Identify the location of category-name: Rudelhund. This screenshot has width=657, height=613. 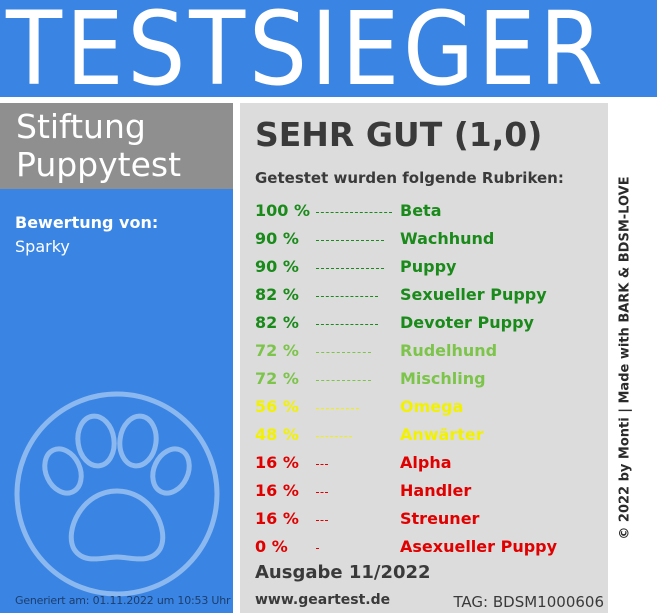
(449, 350).